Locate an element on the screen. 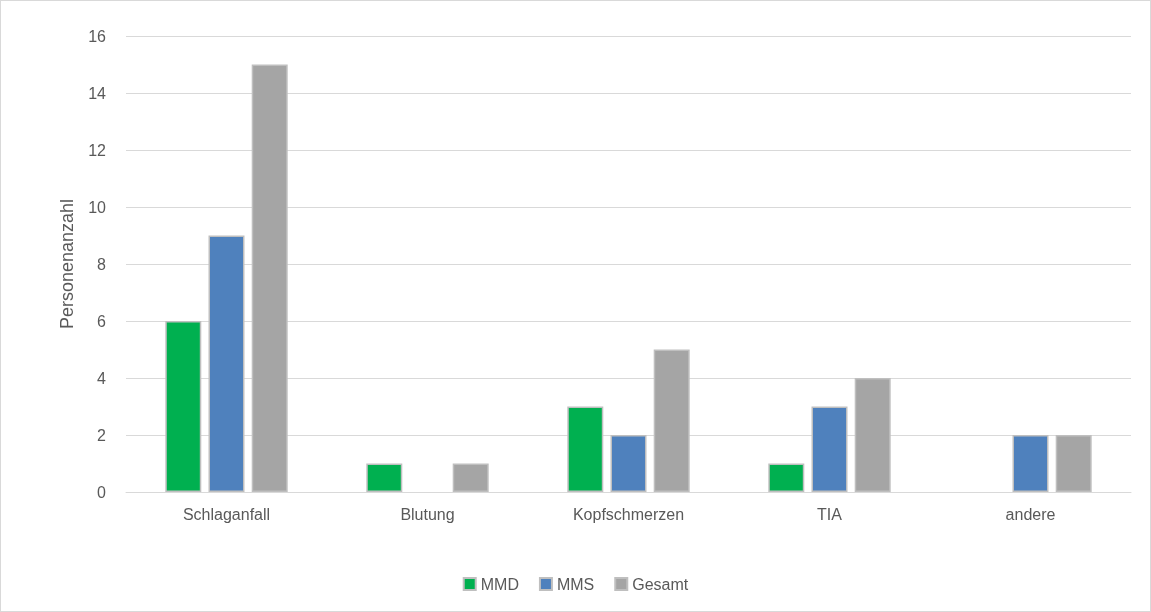 This screenshot has width=1151, height=612. y-tick-label: 4 is located at coordinates (102, 378).